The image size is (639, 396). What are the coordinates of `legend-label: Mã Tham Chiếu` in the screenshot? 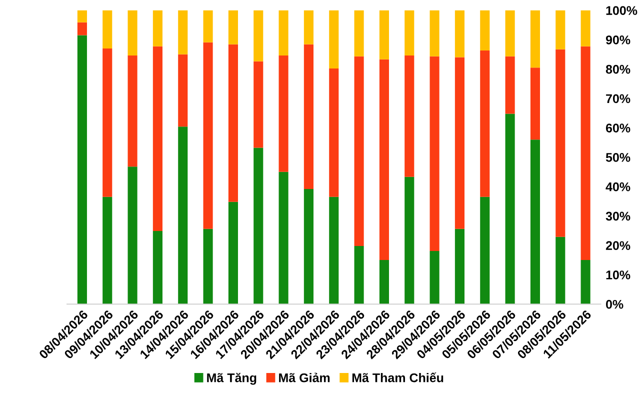 It's located at (398, 377).